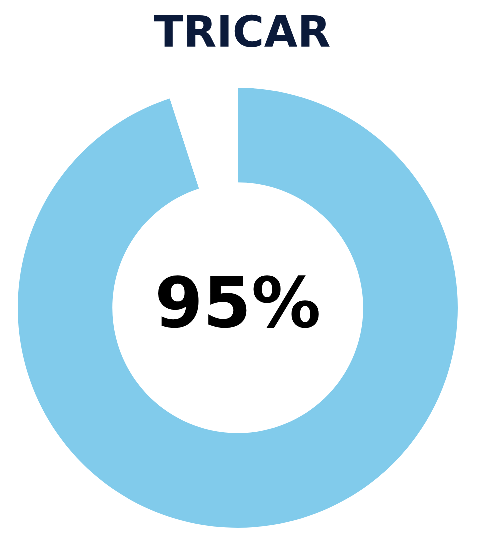 The height and width of the screenshot is (554, 485). Describe the element at coordinates (238, 302) in the screenshot. I see `text: 95%` at that location.